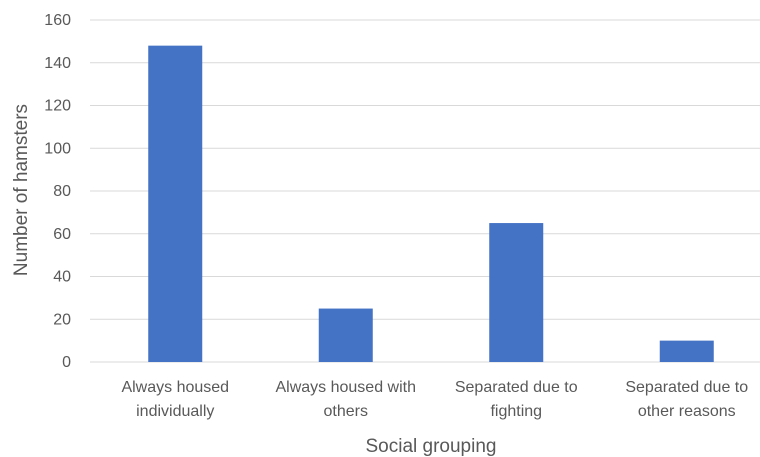 Image resolution: width=760 pixels, height=457 pixels. Describe the element at coordinates (431, 446) in the screenshot. I see `x-axis-title: Social grouping` at that location.